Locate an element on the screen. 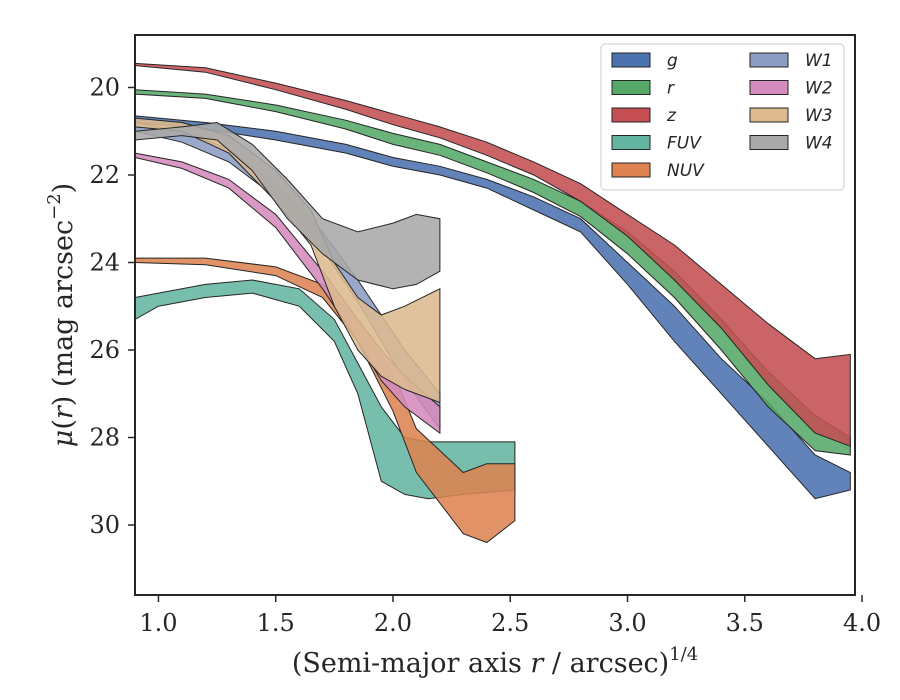 This screenshot has width=900, height=700. legend-swatch-fuv is located at coordinates (631, 142).